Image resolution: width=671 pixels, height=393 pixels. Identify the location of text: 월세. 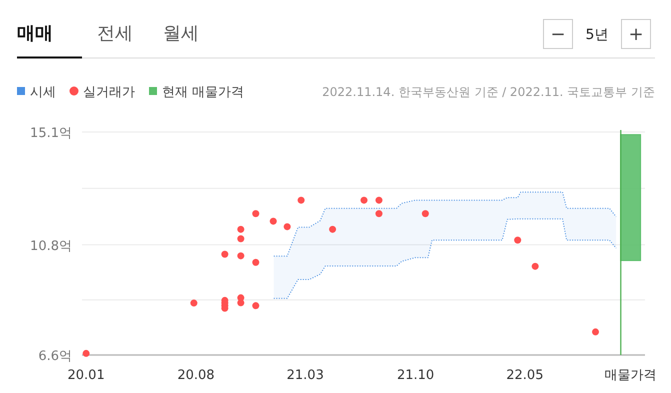
(181, 33).